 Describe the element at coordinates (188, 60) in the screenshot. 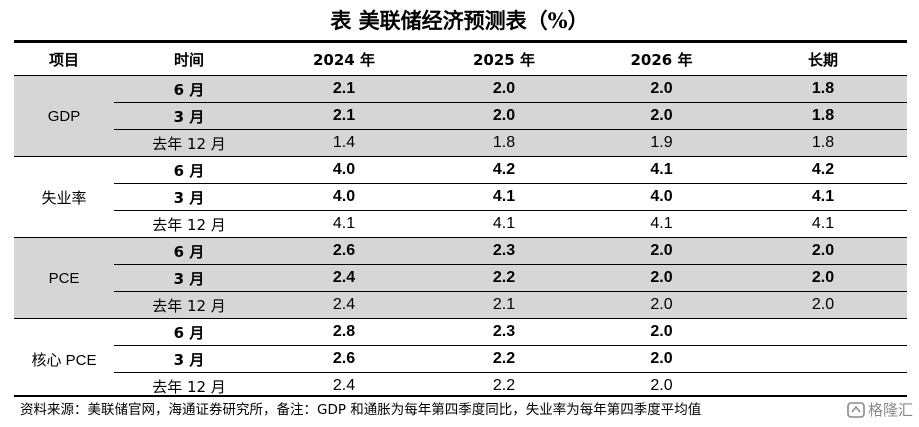

I see `header-time: 时间` at that location.